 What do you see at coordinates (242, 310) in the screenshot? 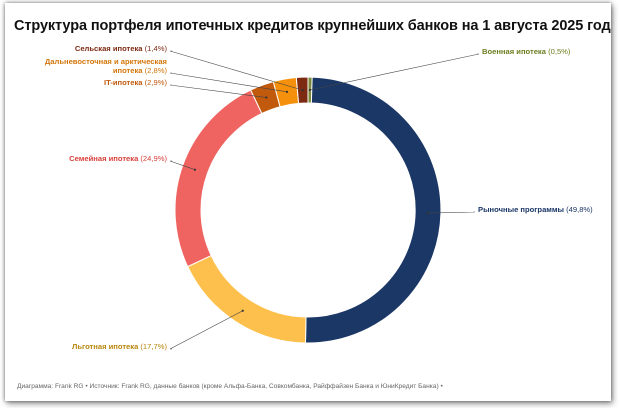
I see `leader-dot-preferential` at bounding box center [242, 310].